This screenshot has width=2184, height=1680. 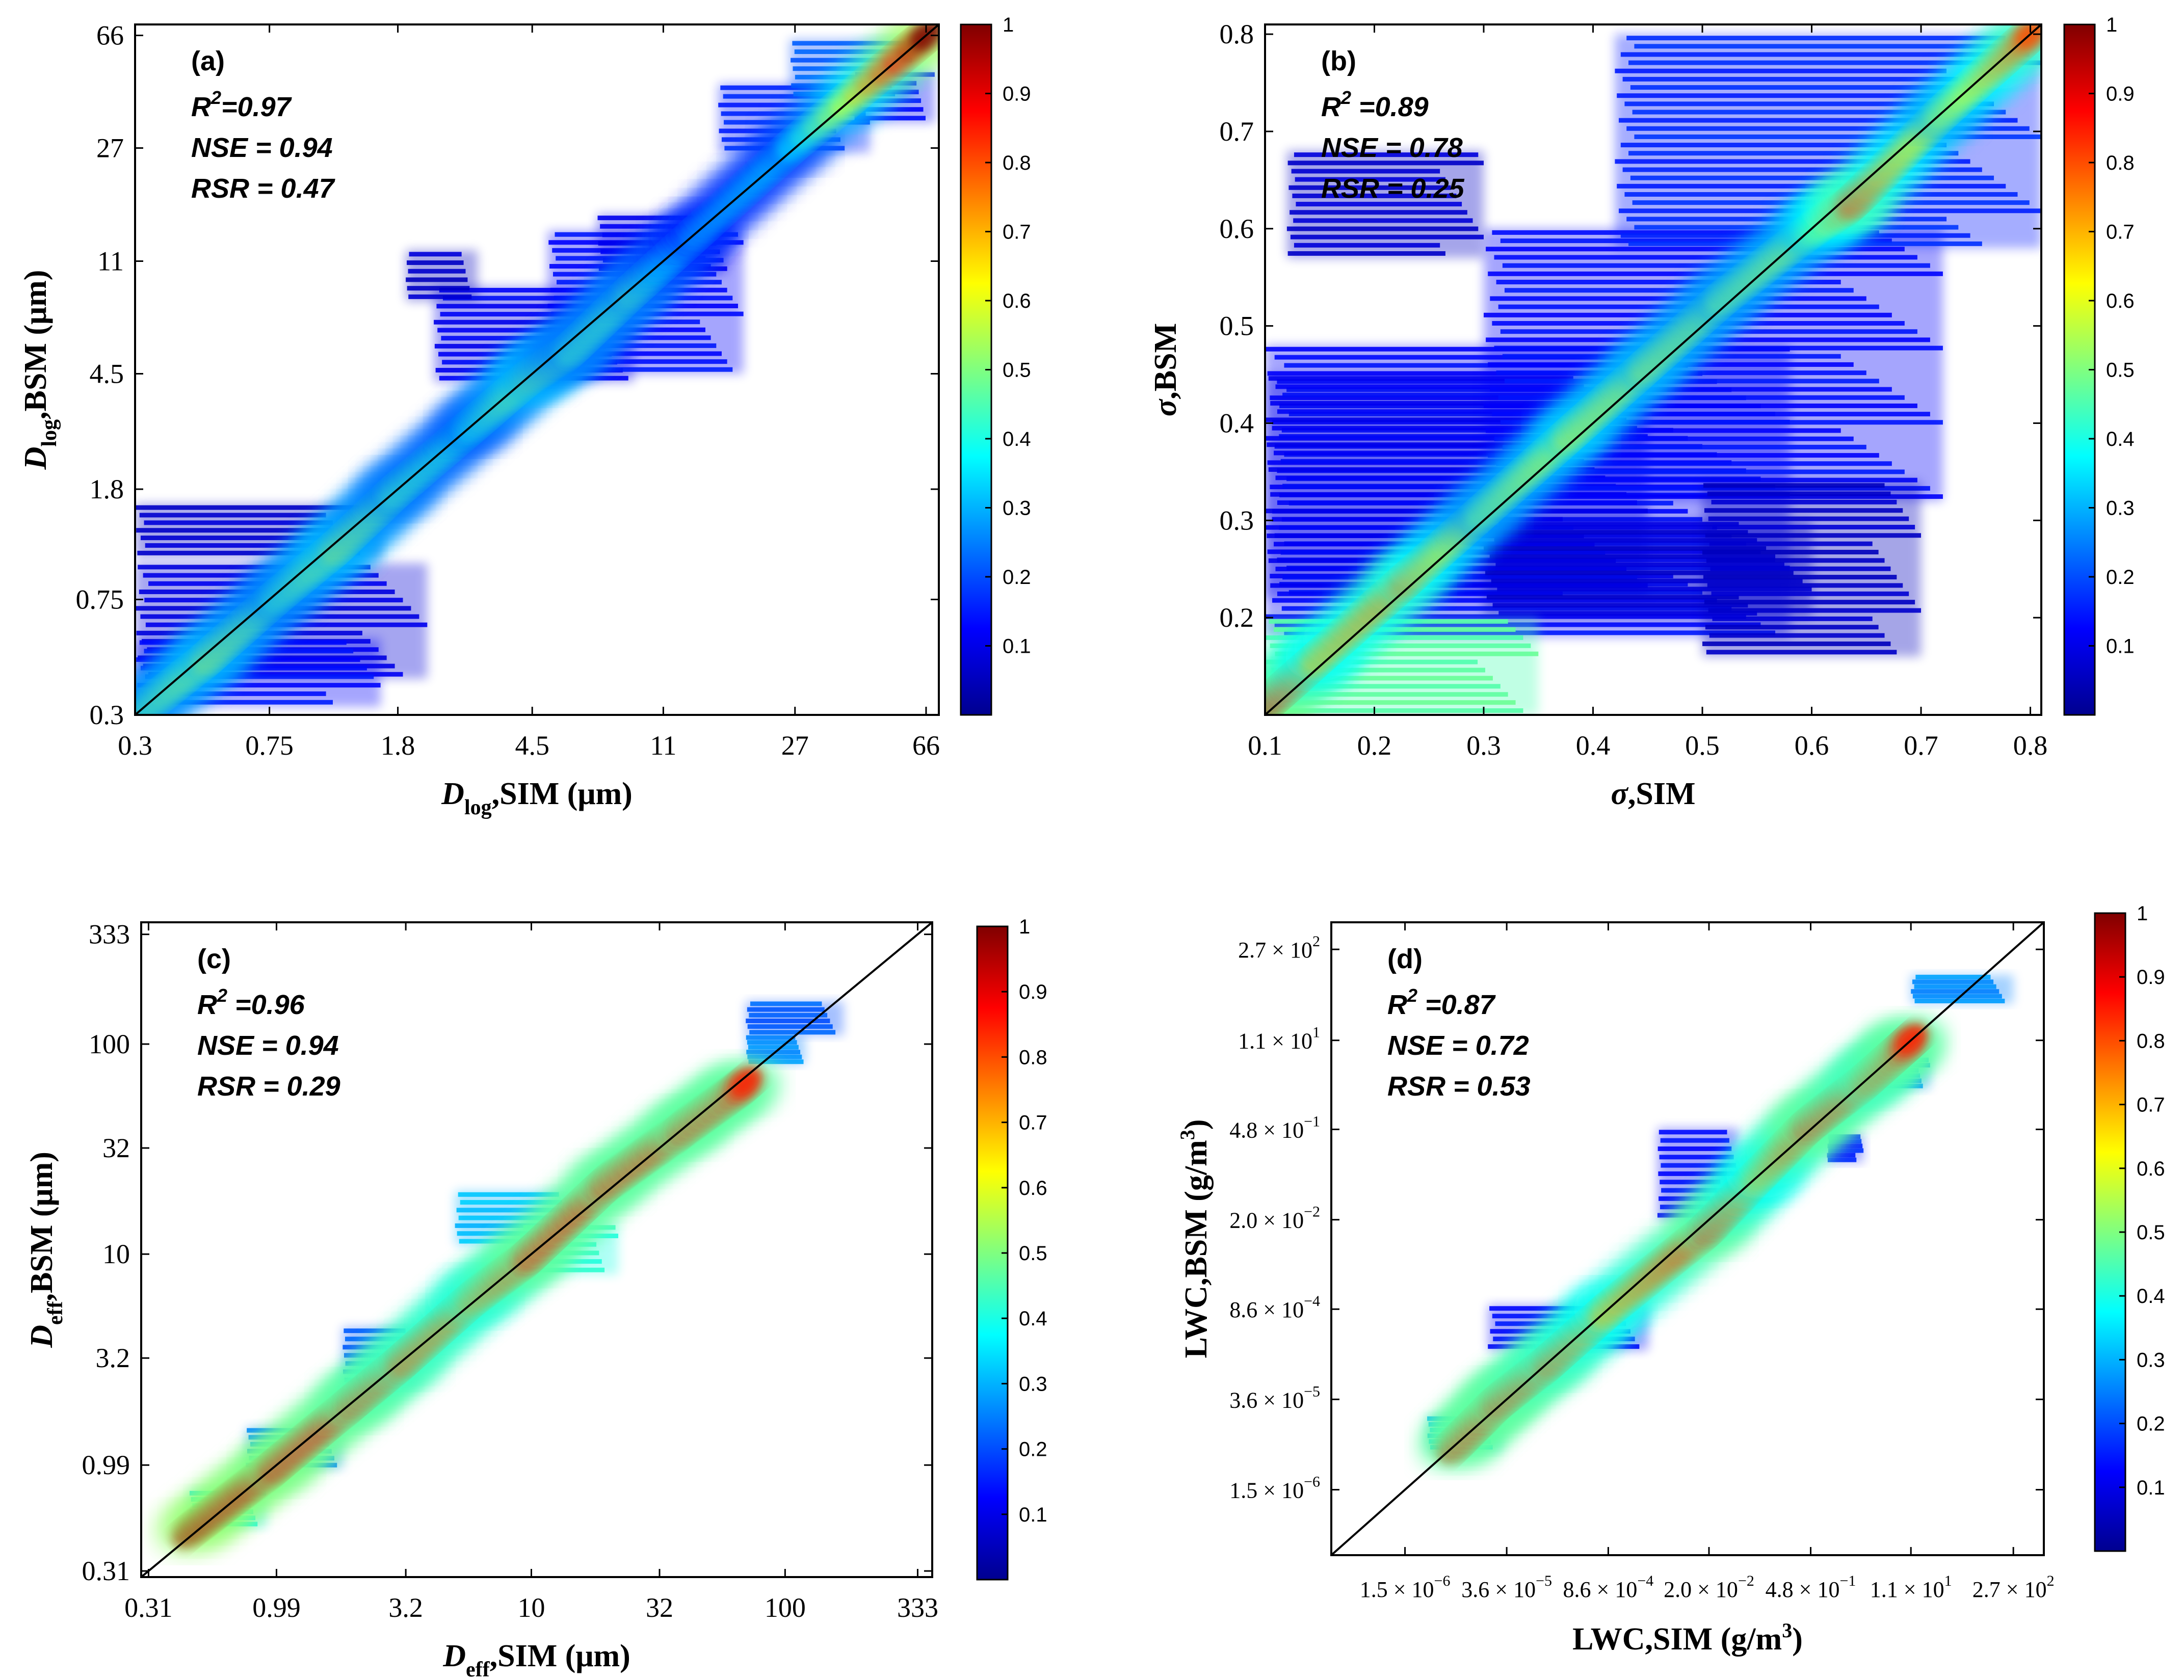 I want to click on x-tick-label: 0.75, so click(x=269, y=745).